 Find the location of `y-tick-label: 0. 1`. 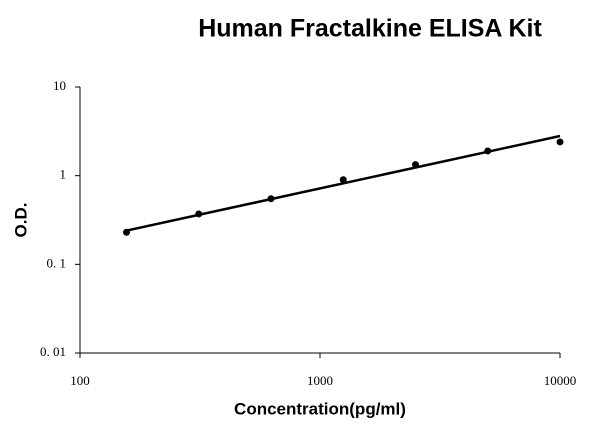

y-tick-label: 0. 1 is located at coordinates (57, 262).